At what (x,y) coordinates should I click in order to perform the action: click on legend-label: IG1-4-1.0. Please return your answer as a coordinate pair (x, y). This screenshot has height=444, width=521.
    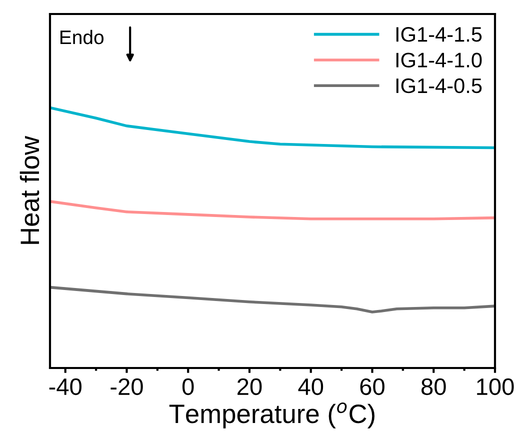
    Looking at the image, I should click on (439, 60).